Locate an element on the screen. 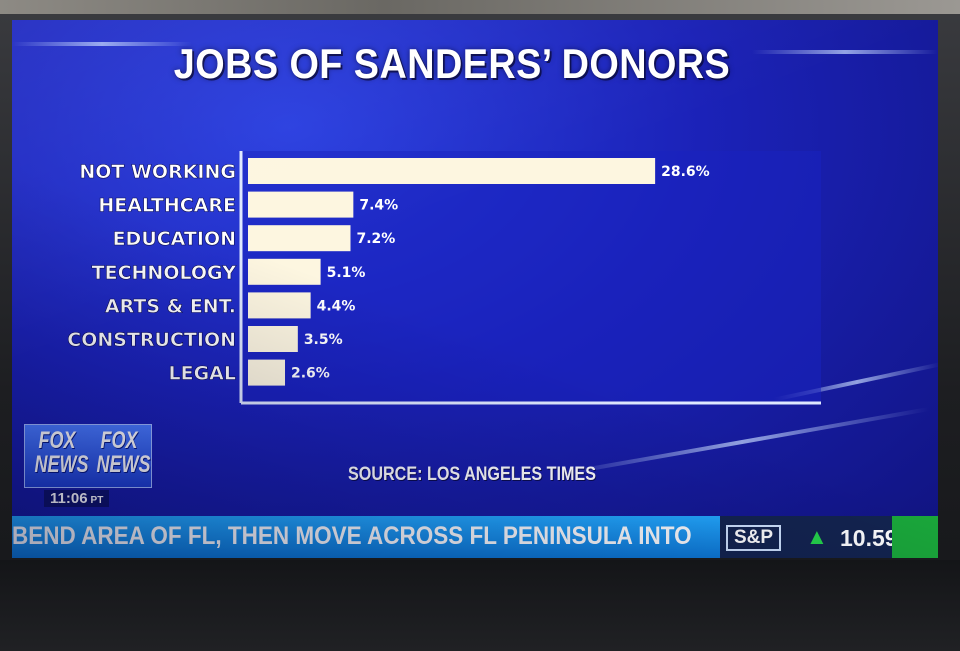 The image size is (960, 651). market-widget: S&P ▲ 10.59 is located at coordinates (829, 537).